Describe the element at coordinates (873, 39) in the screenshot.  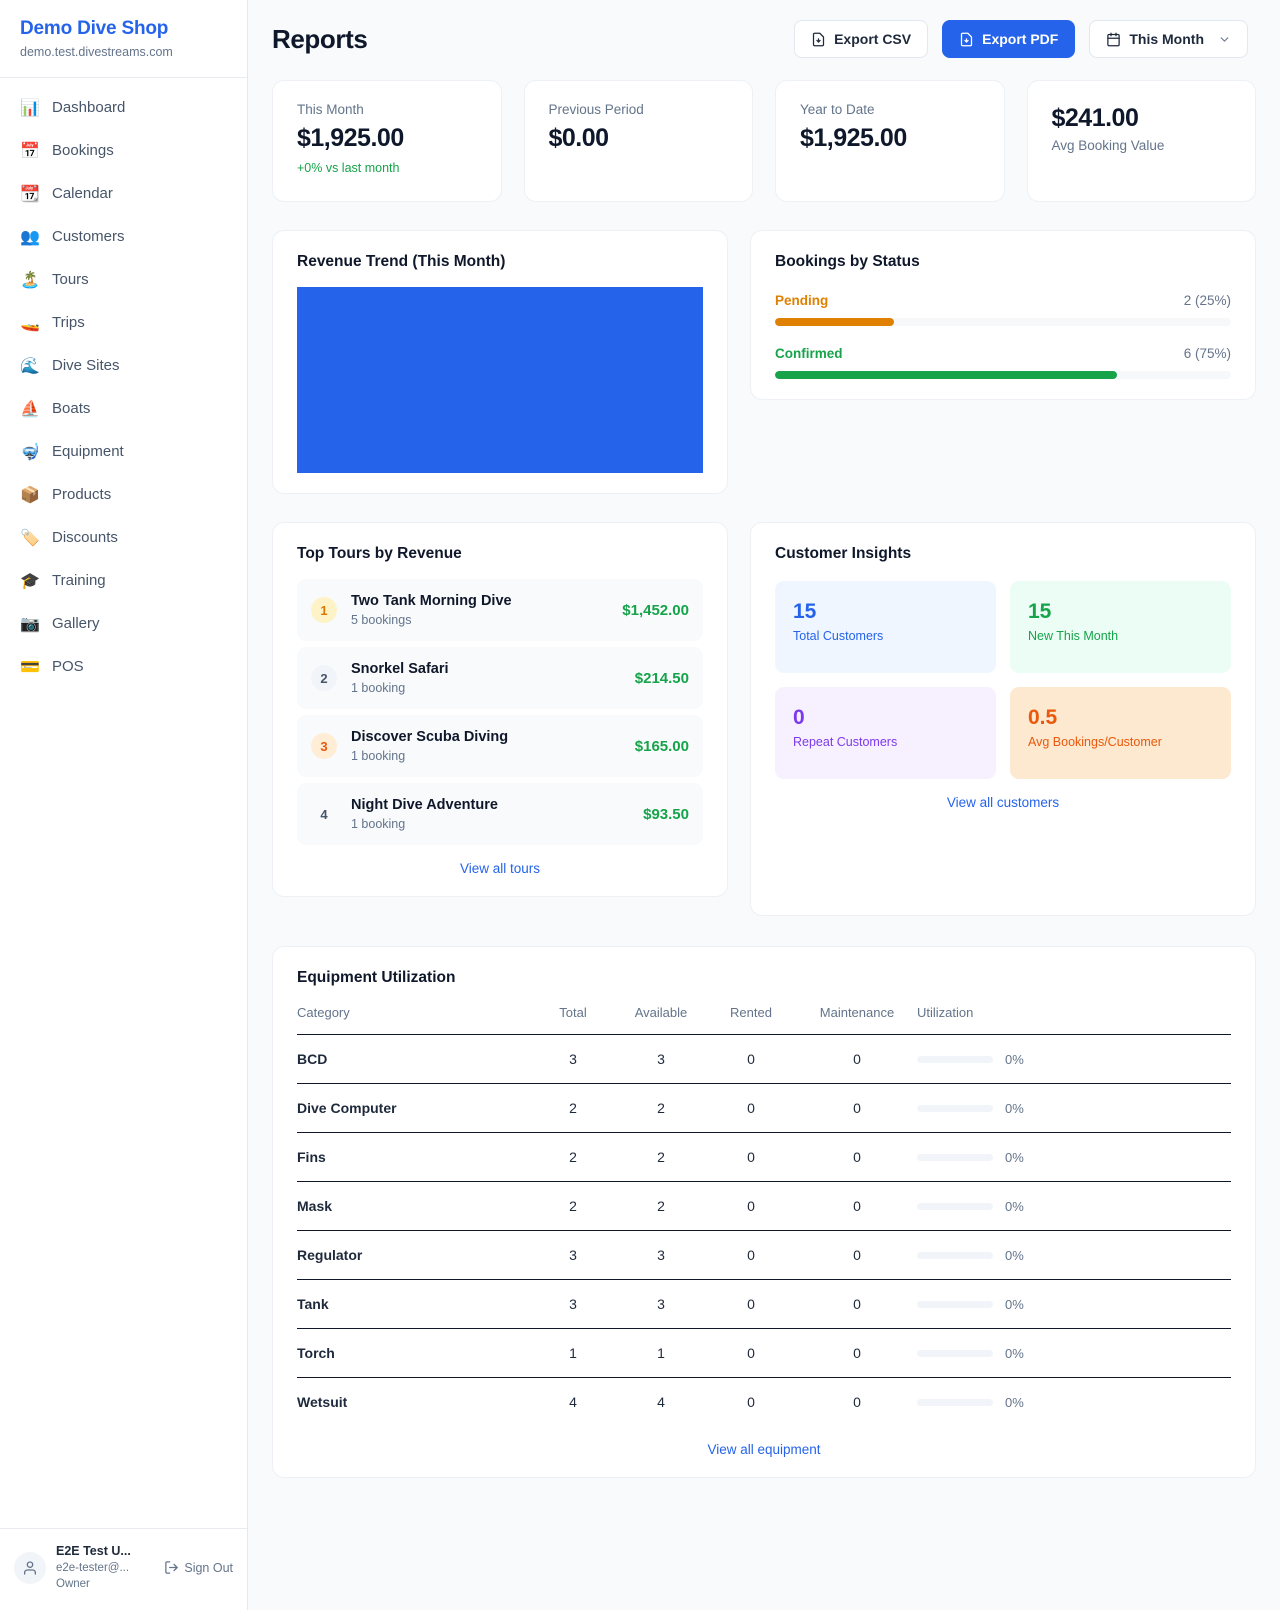
I see `export-csv-label: Export CSV` at that location.